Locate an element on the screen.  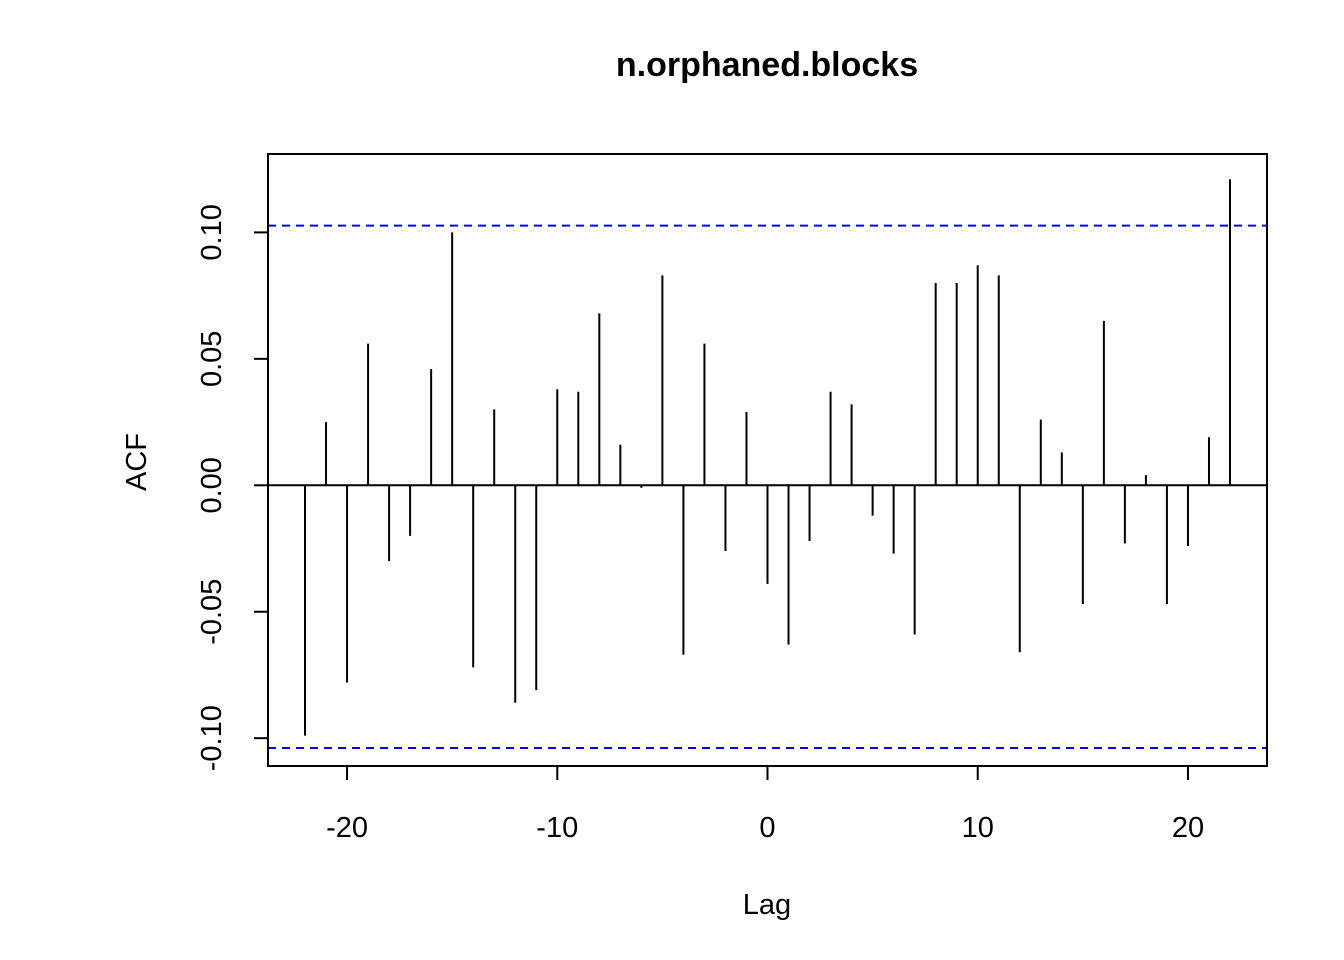
y-axis-label: ACF is located at coordinates (137, 462).